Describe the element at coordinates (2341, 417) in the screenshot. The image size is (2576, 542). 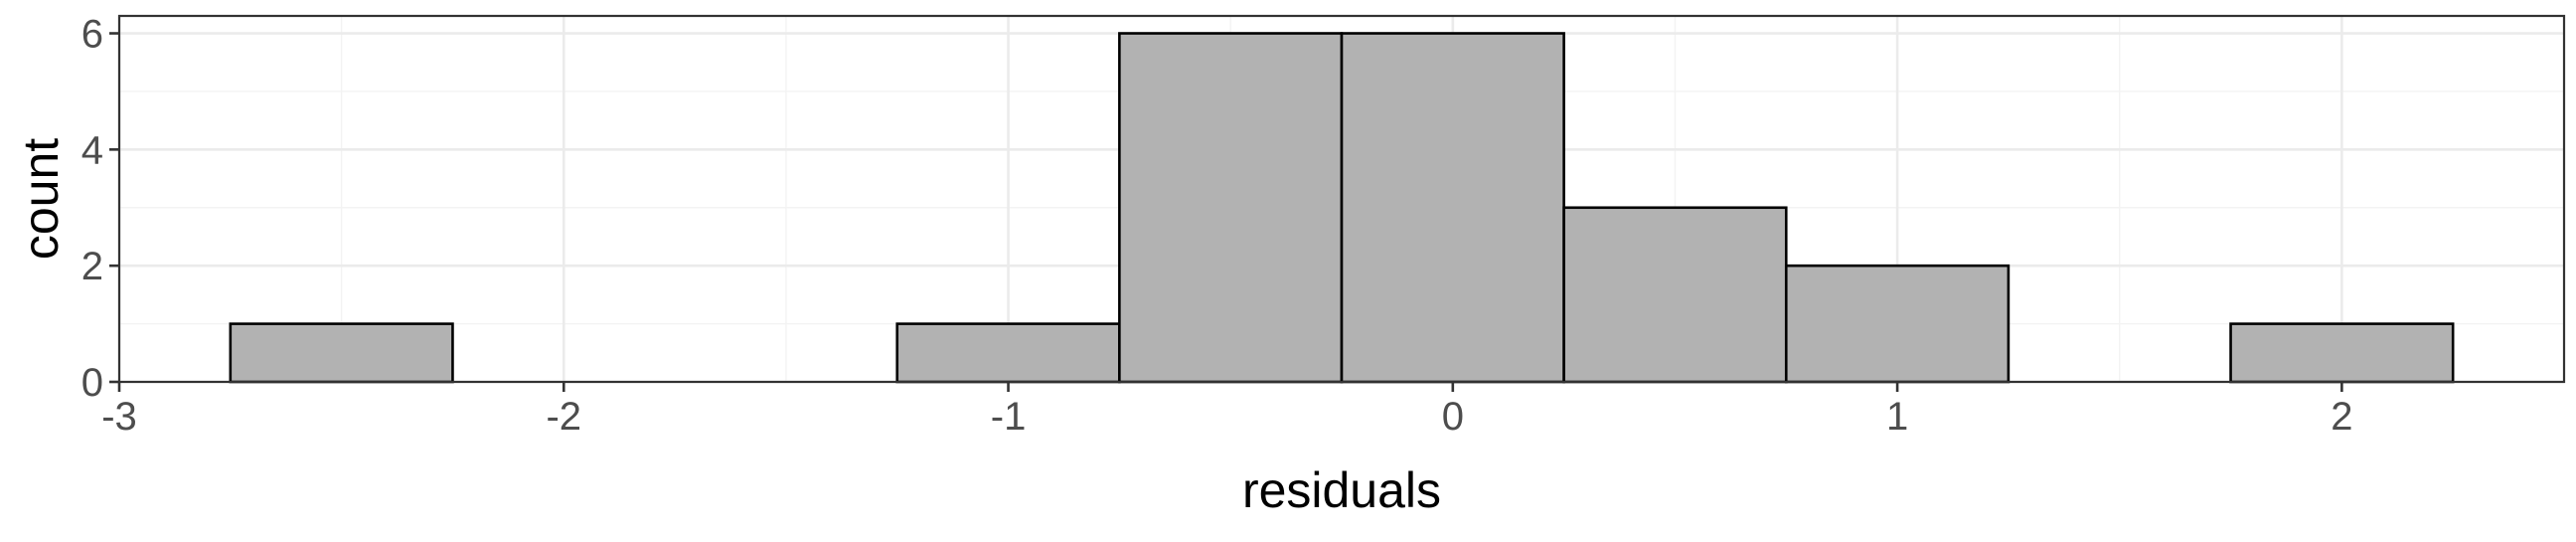
I see `x-tick-label: 2` at that location.